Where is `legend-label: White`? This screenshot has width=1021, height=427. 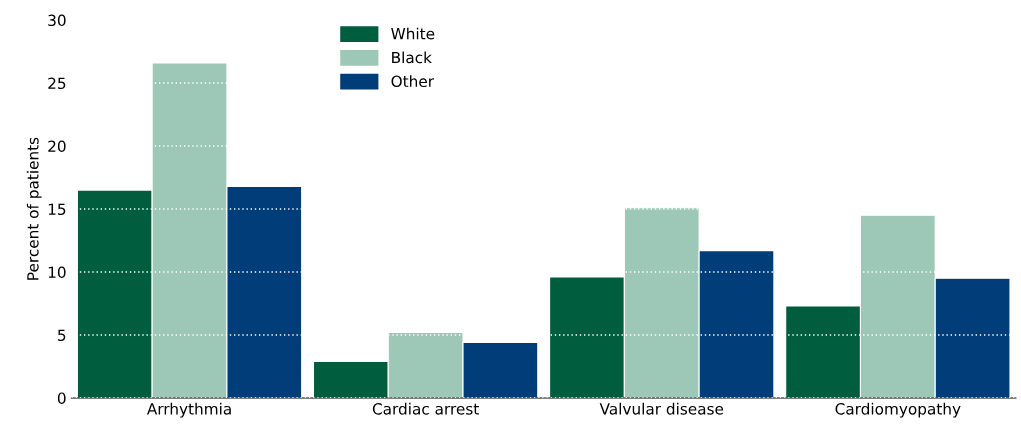
legend-label: White is located at coordinates (413, 33).